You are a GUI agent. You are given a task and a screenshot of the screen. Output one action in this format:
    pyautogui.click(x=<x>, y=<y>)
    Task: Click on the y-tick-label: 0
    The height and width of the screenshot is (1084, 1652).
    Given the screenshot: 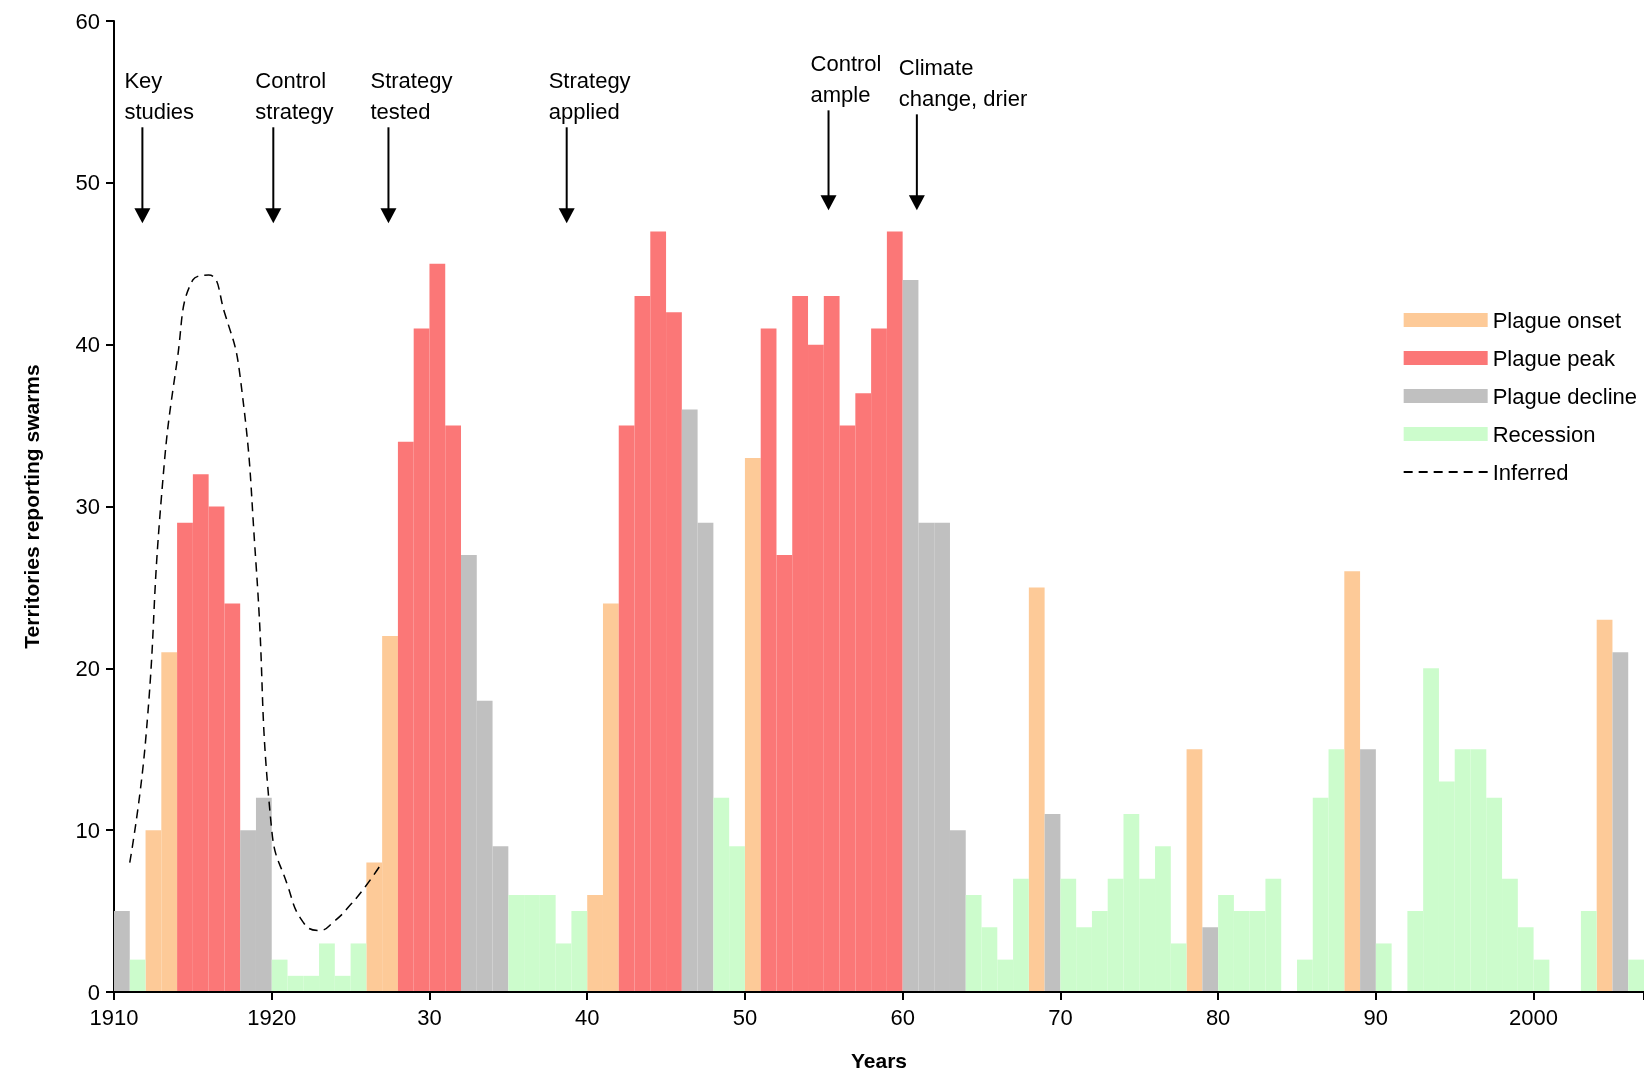 What is the action you would take?
    pyautogui.click(x=93, y=992)
    